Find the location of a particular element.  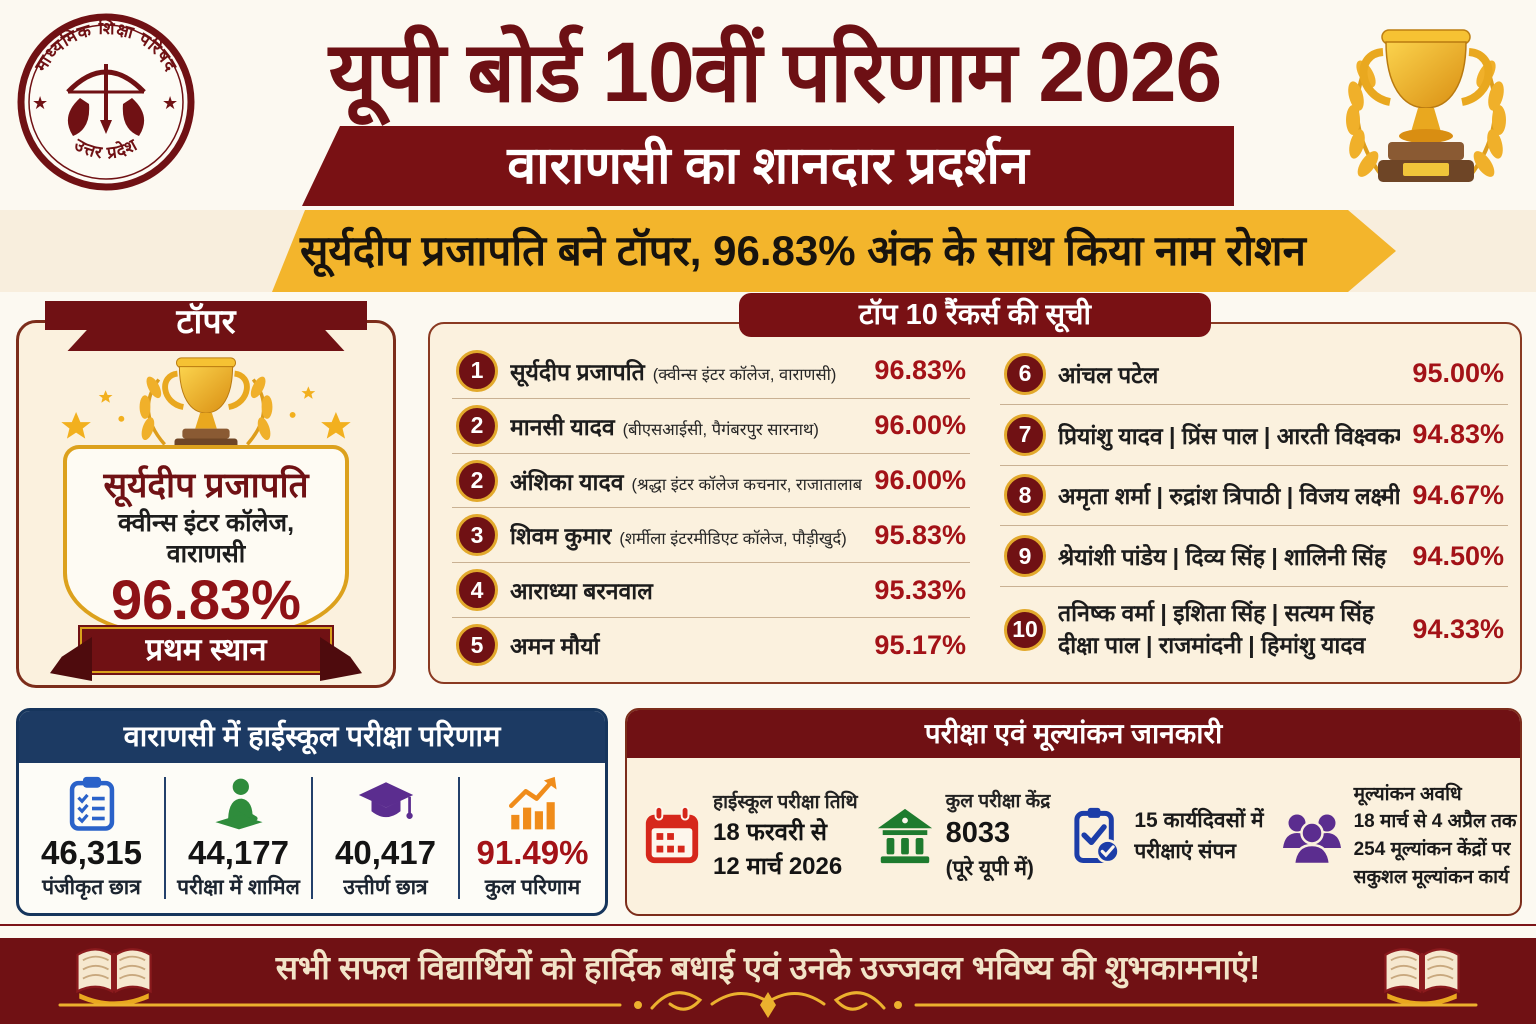

stat-label: परीक्षा में शामिल is located at coordinates (238, 888).